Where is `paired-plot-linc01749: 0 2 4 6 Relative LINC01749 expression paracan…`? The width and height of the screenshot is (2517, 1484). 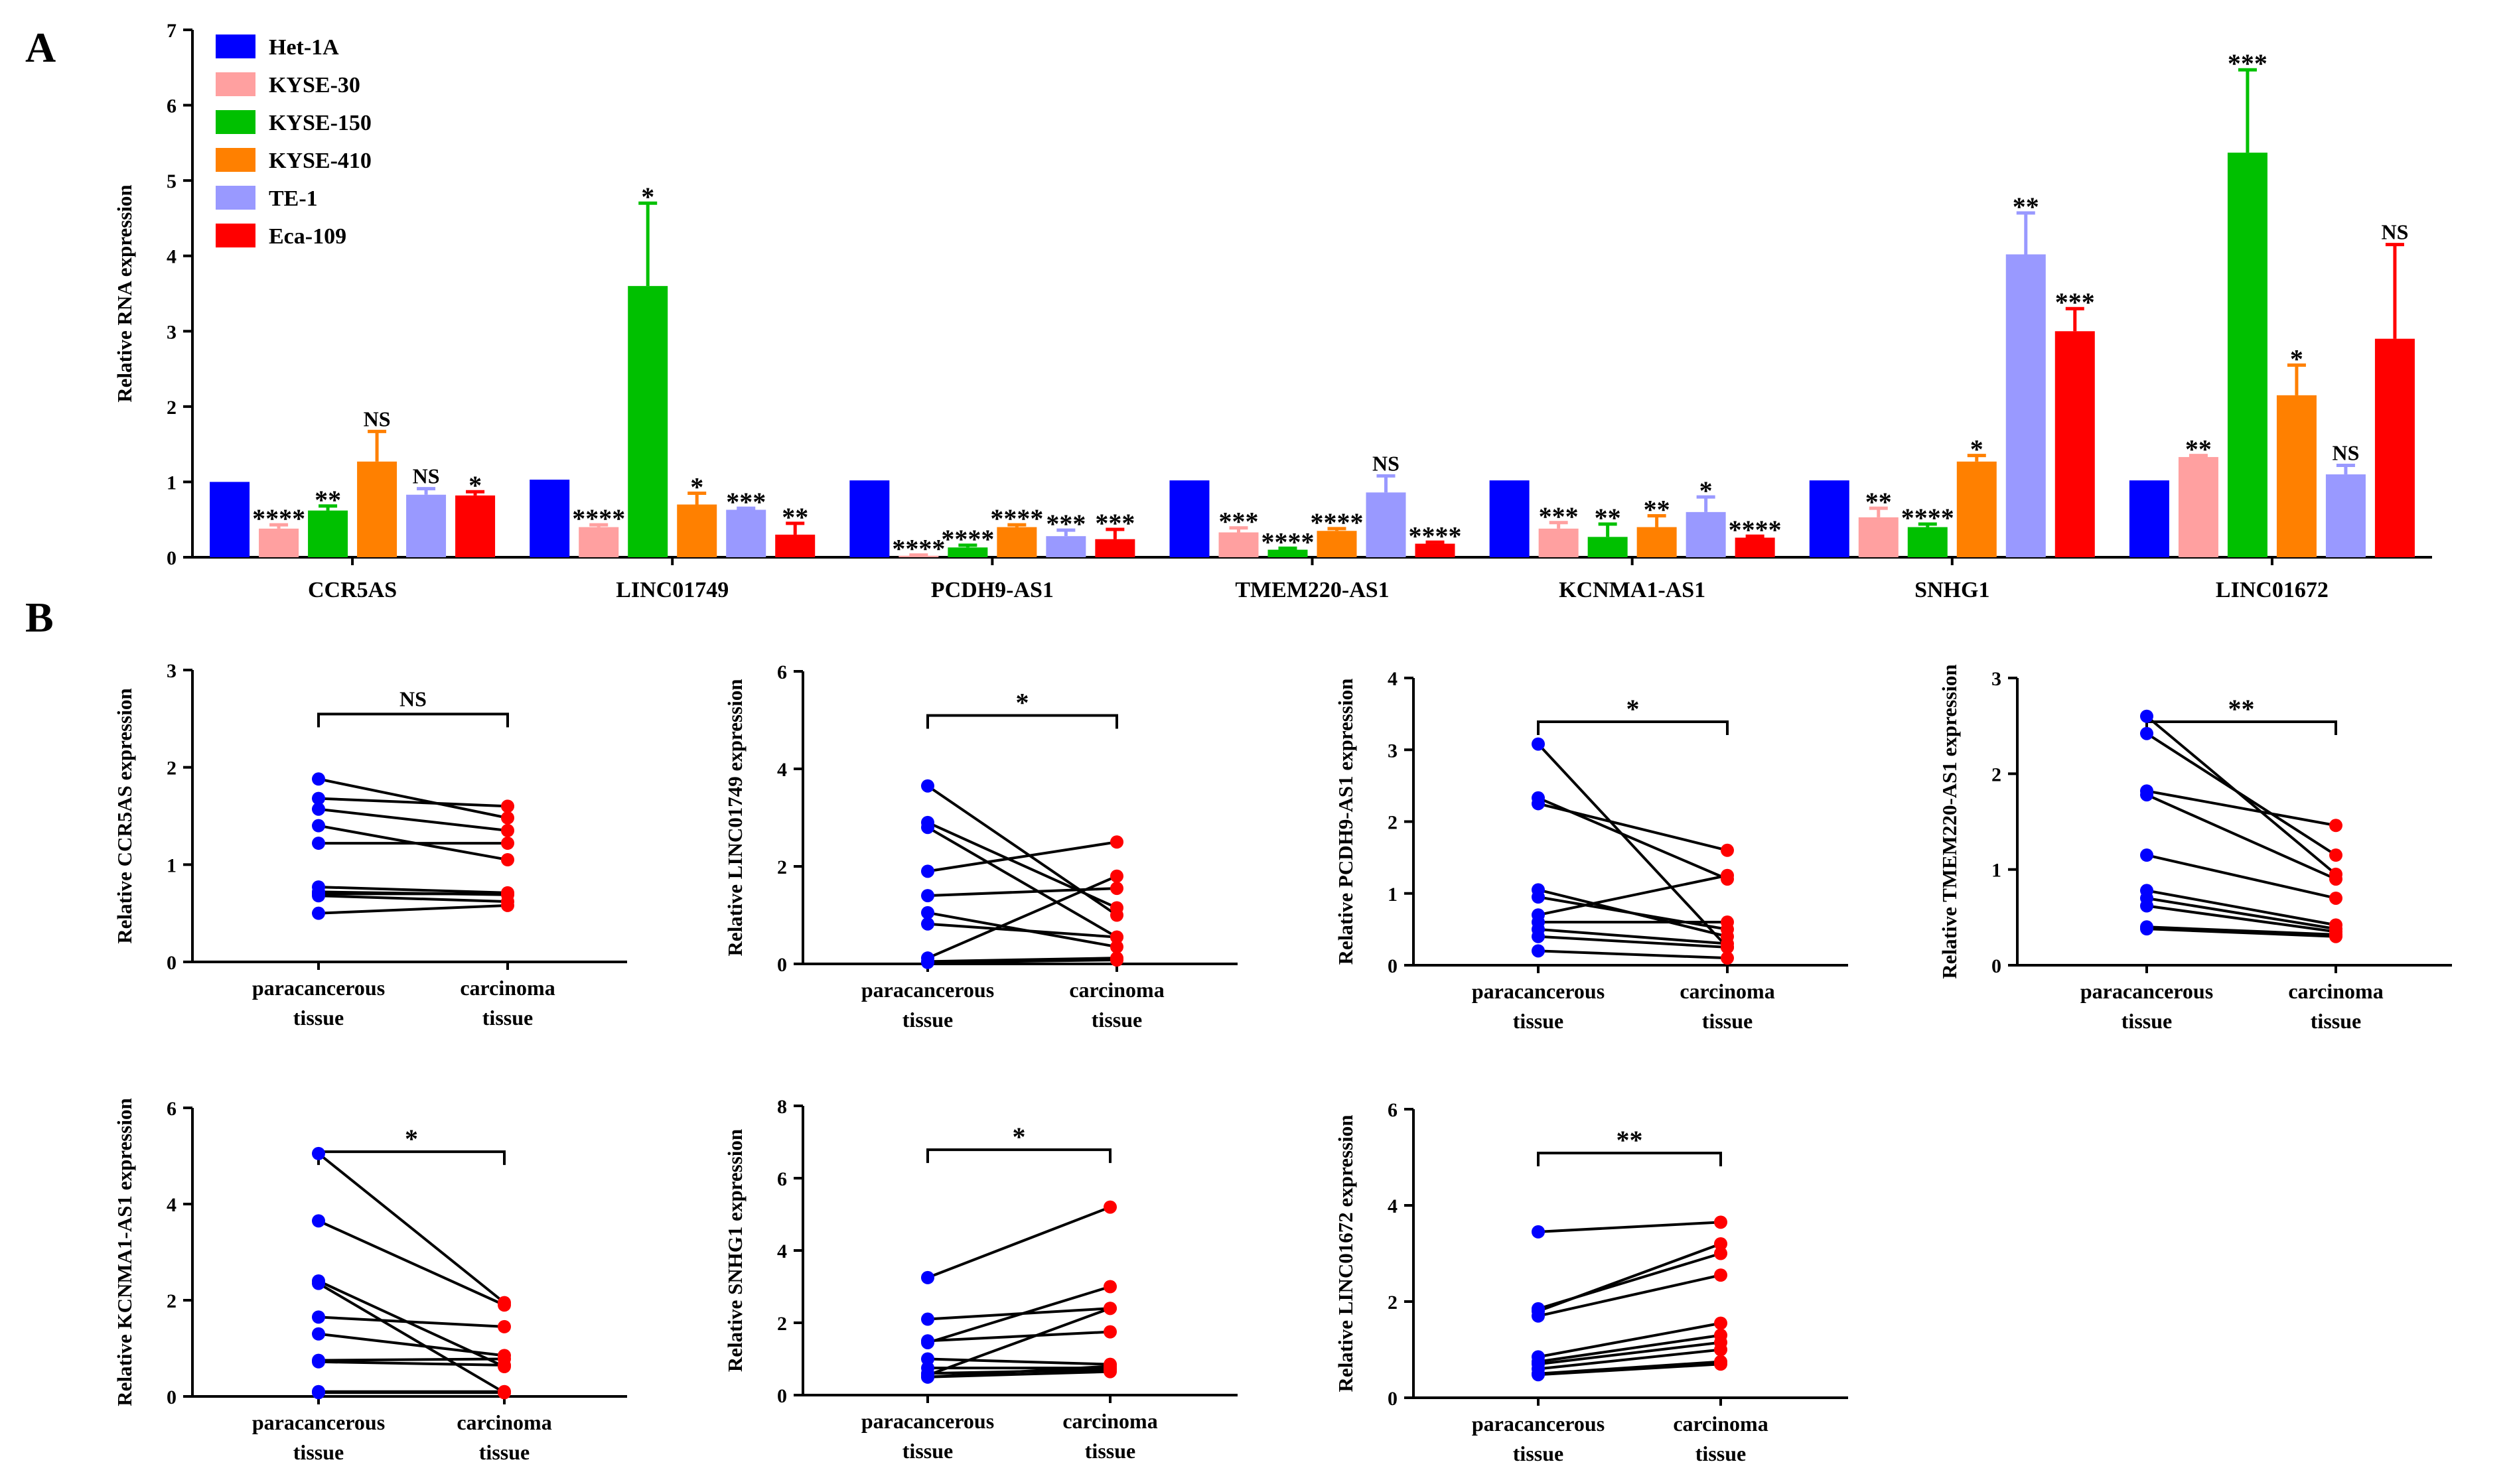 paired-plot-linc01749: 0 2 4 6 Relative LINC01749 expression paracan… is located at coordinates (980, 846).